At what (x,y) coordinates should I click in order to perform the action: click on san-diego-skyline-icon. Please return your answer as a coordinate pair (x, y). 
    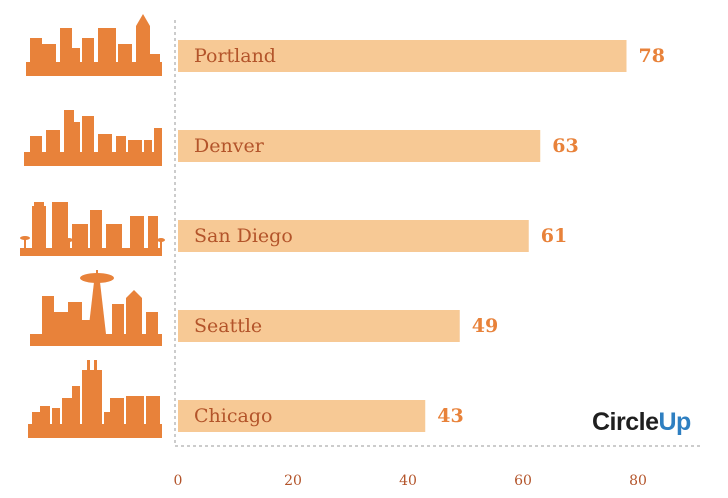
    Looking at the image, I should click on (92, 229).